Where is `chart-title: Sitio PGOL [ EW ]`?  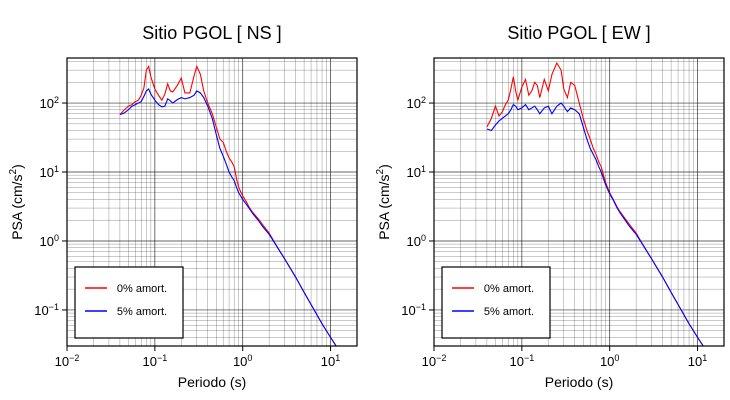 chart-title: Sitio PGOL [ EW ] is located at coordinates (578, 33).